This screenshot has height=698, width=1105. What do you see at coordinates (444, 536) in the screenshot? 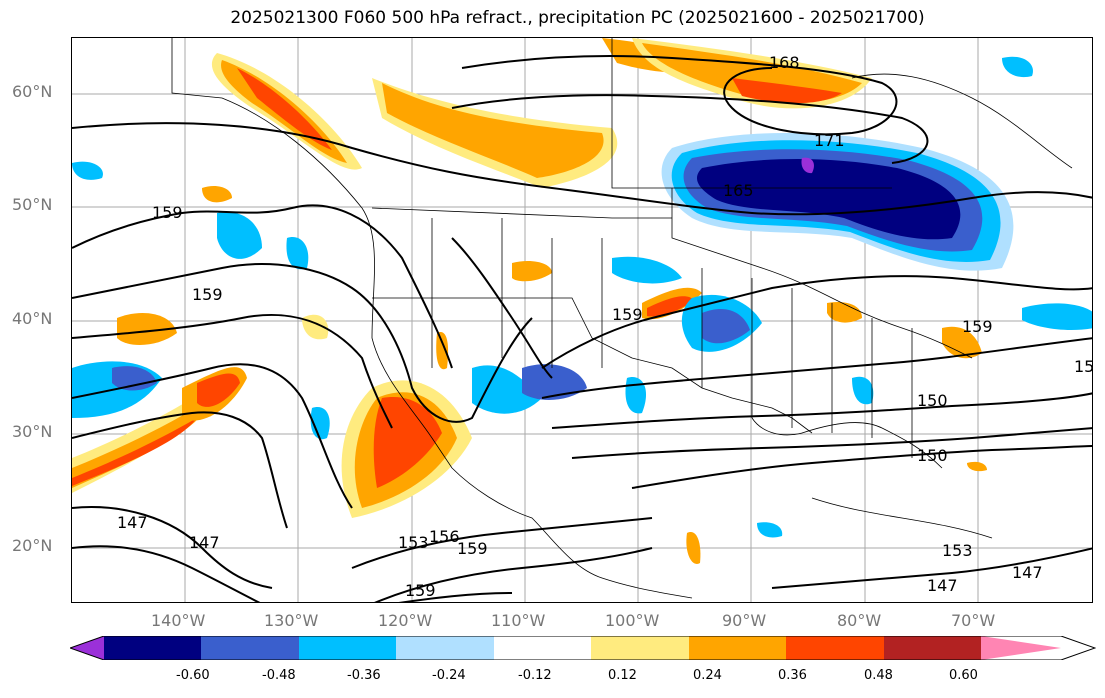
I see `contour-label: 156` at bounding box center [444, 536].